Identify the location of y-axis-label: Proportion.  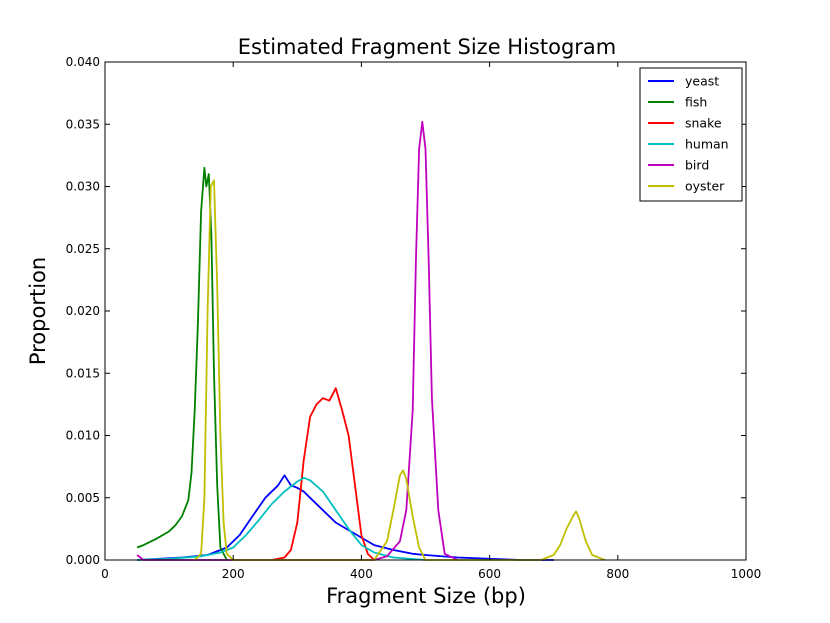
(38, 311).